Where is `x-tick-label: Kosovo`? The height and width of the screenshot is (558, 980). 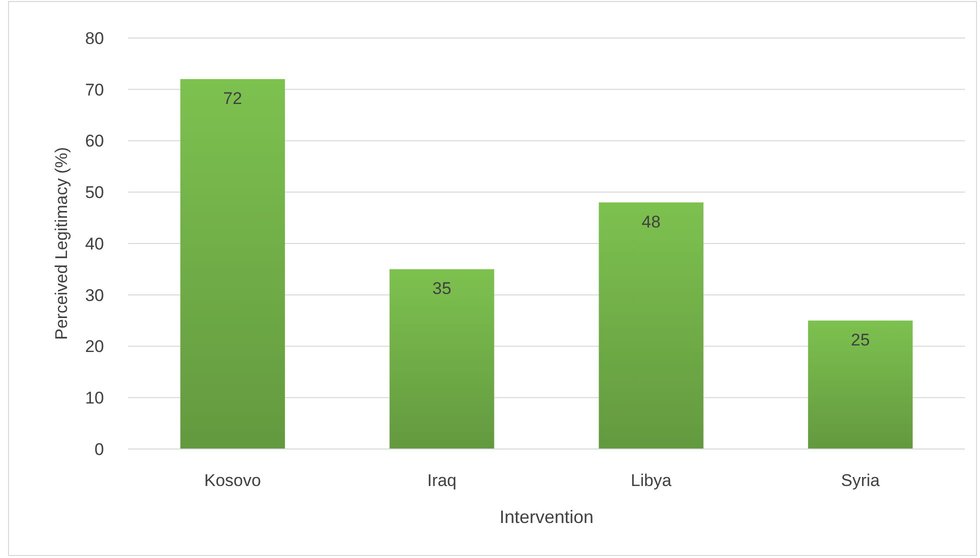
x-tick-label: Kosovo is located at coordinates (232, 480).